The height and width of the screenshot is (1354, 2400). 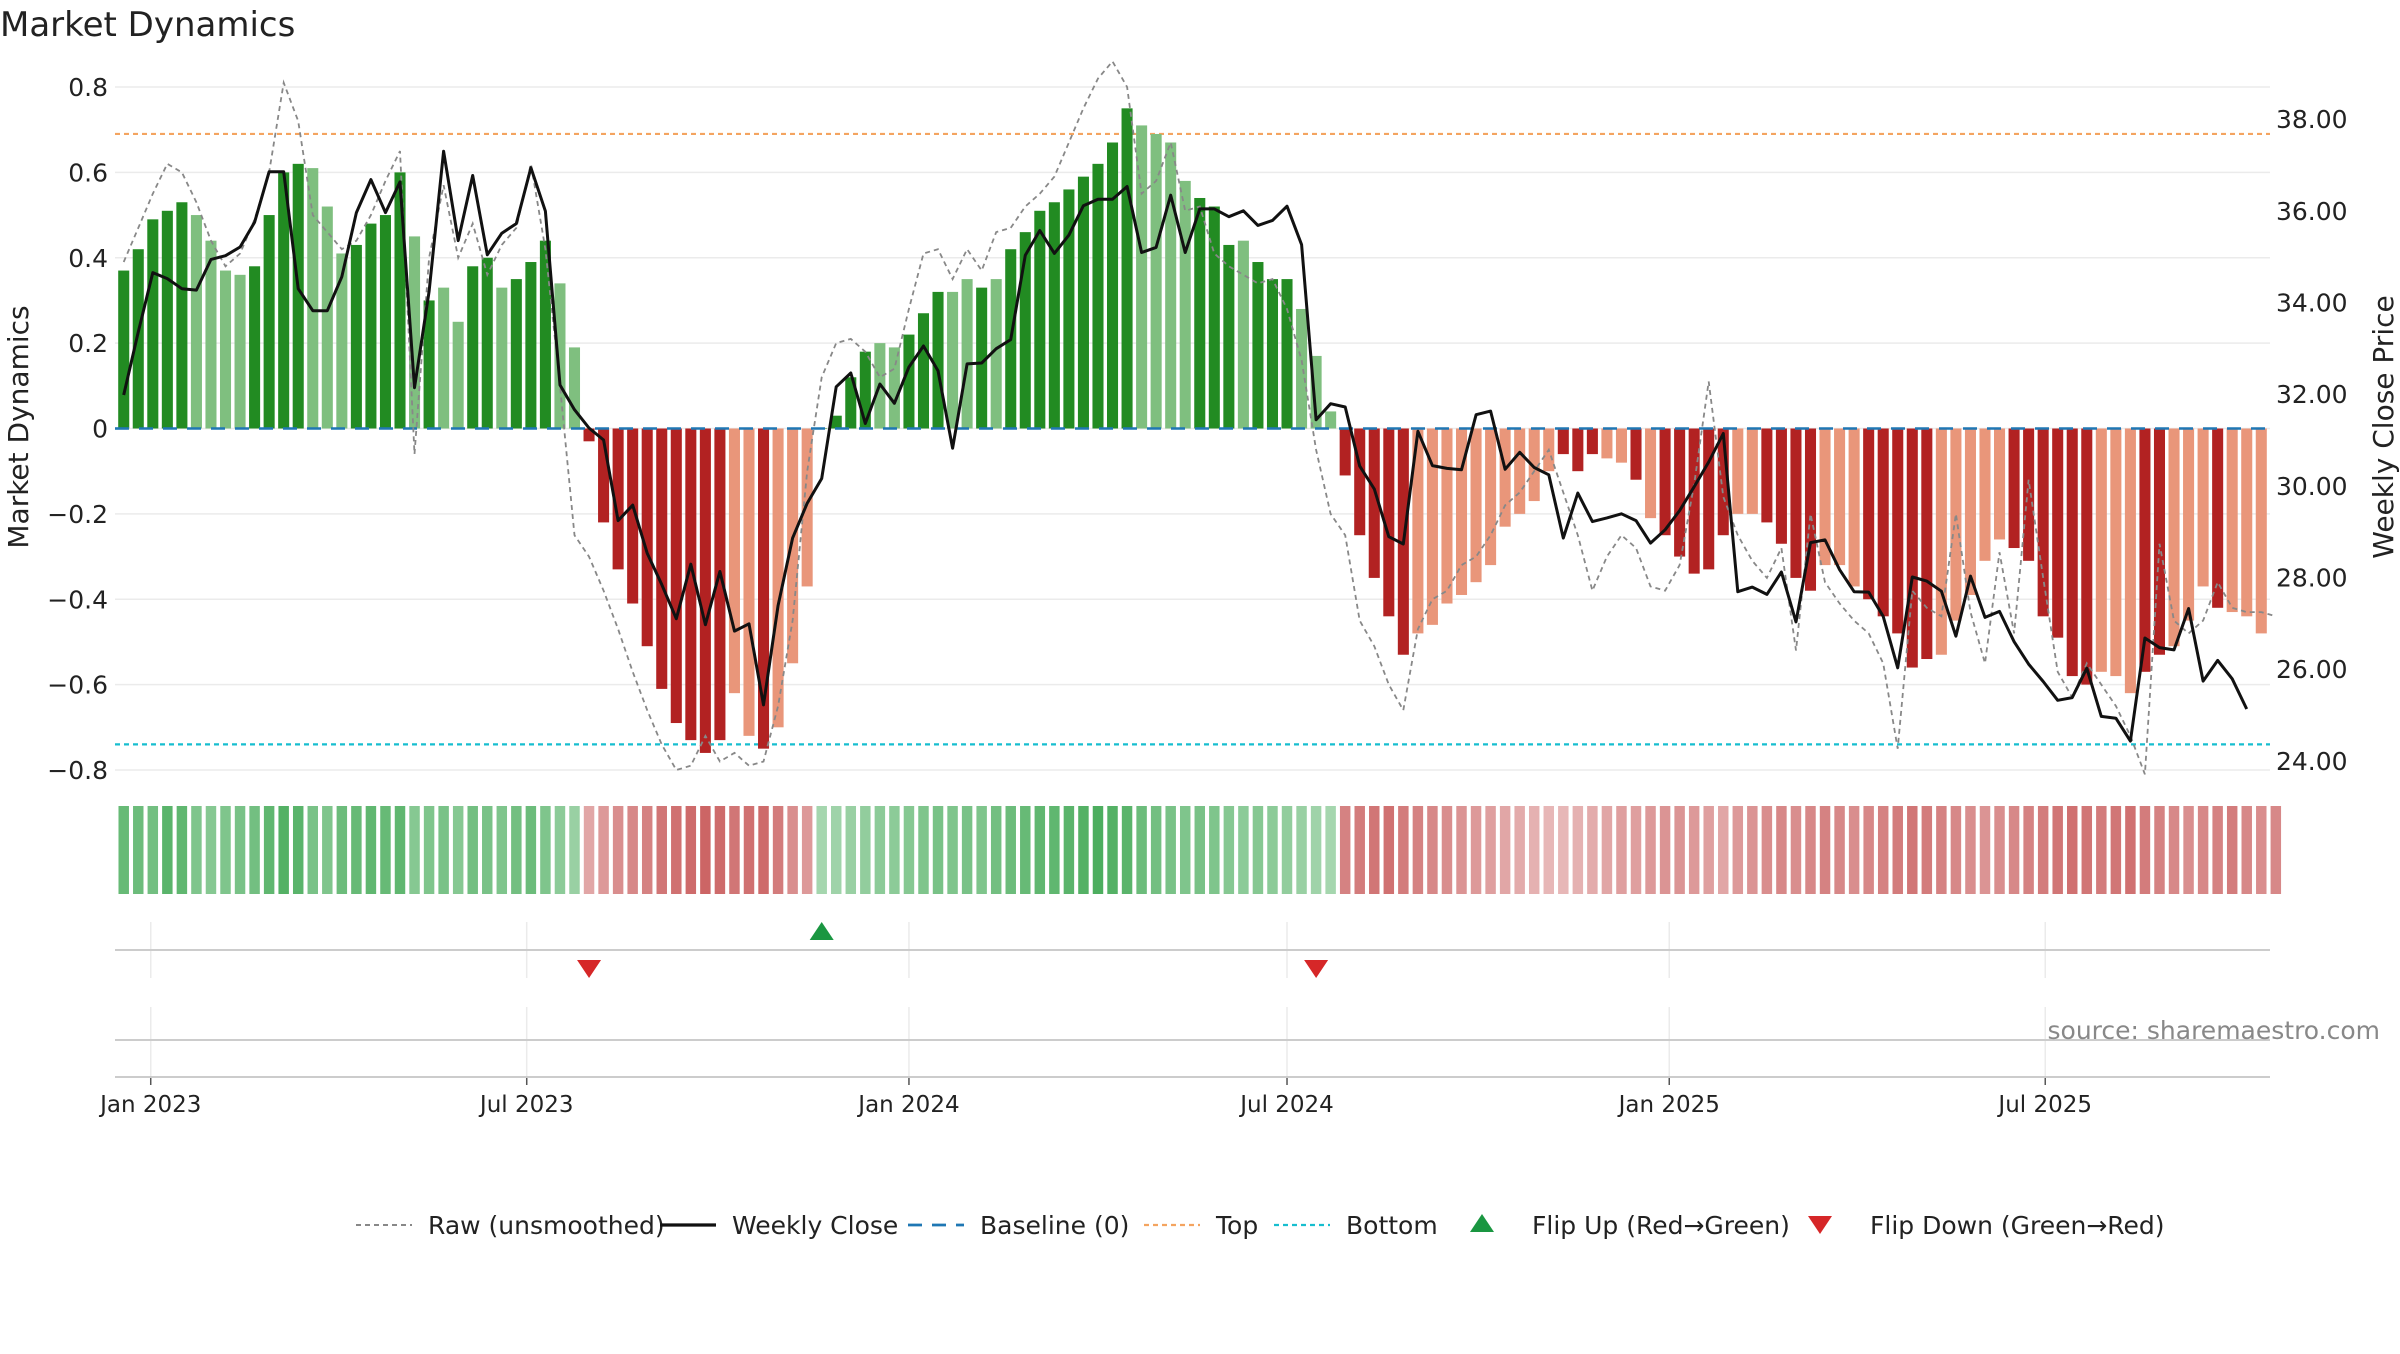 What do you see at coordinates (1820, 1225) in the screenshot?
I see `legend-swatch-flip-down` at bounding box center [1820, 1225].